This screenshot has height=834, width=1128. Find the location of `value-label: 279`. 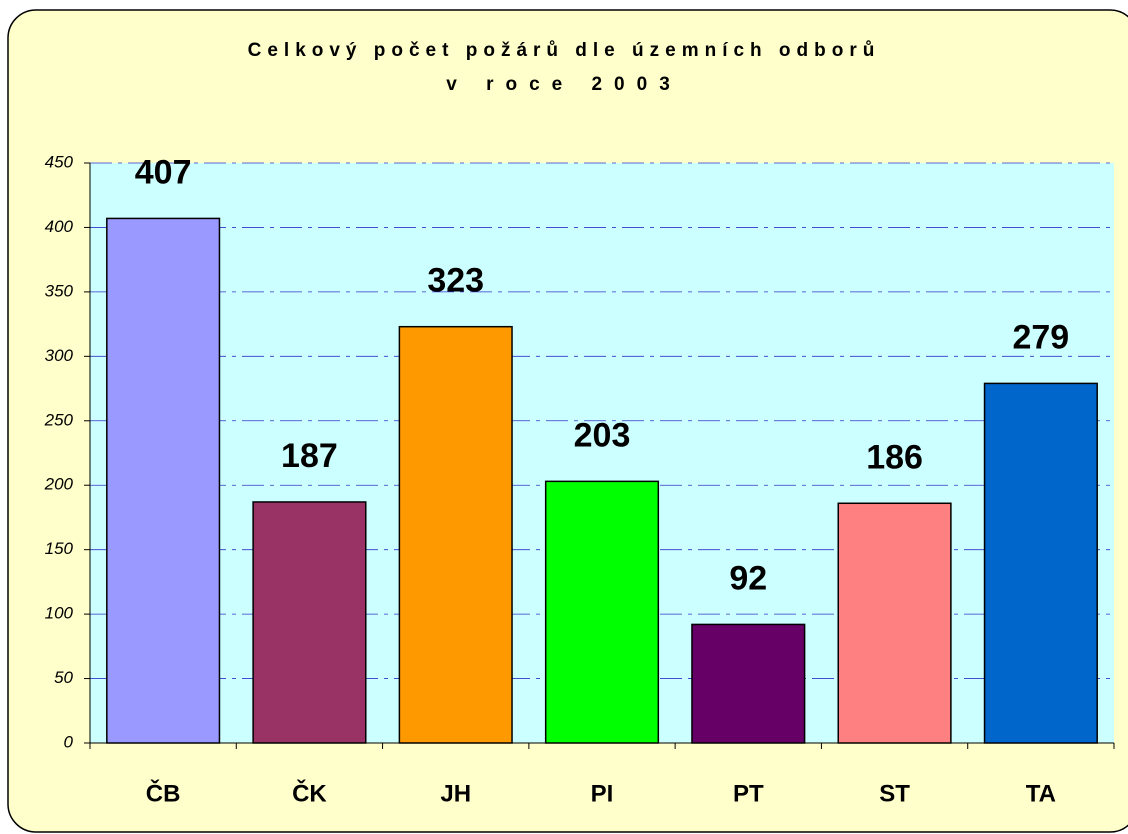

value-label: 279 is located at coordinates (1040, 337).